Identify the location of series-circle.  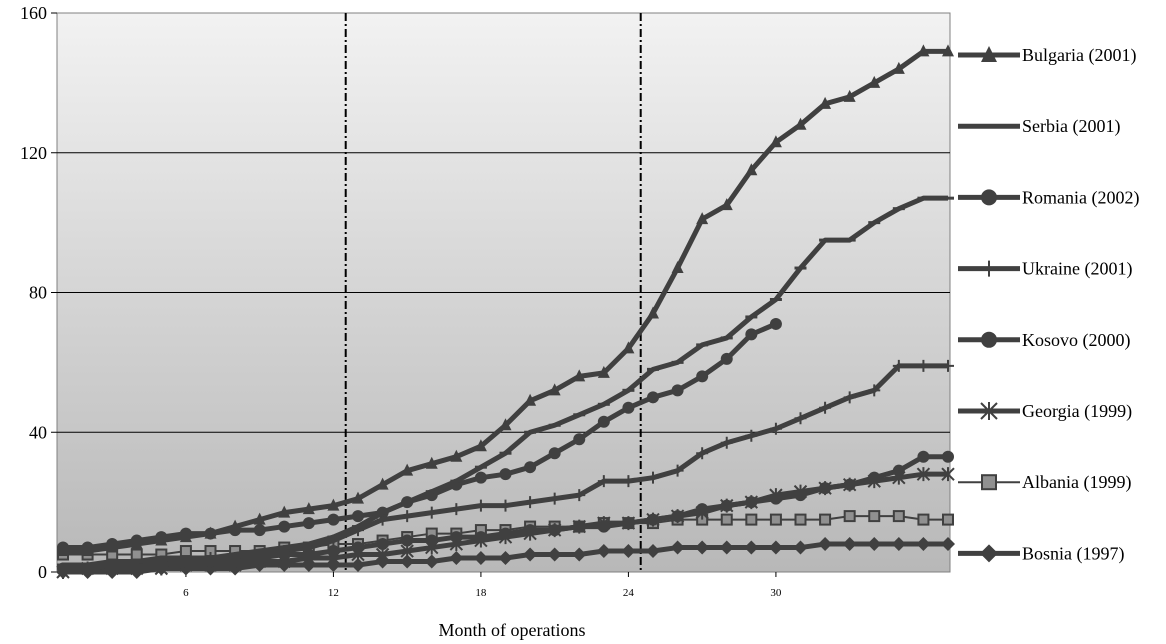
(505, 512).